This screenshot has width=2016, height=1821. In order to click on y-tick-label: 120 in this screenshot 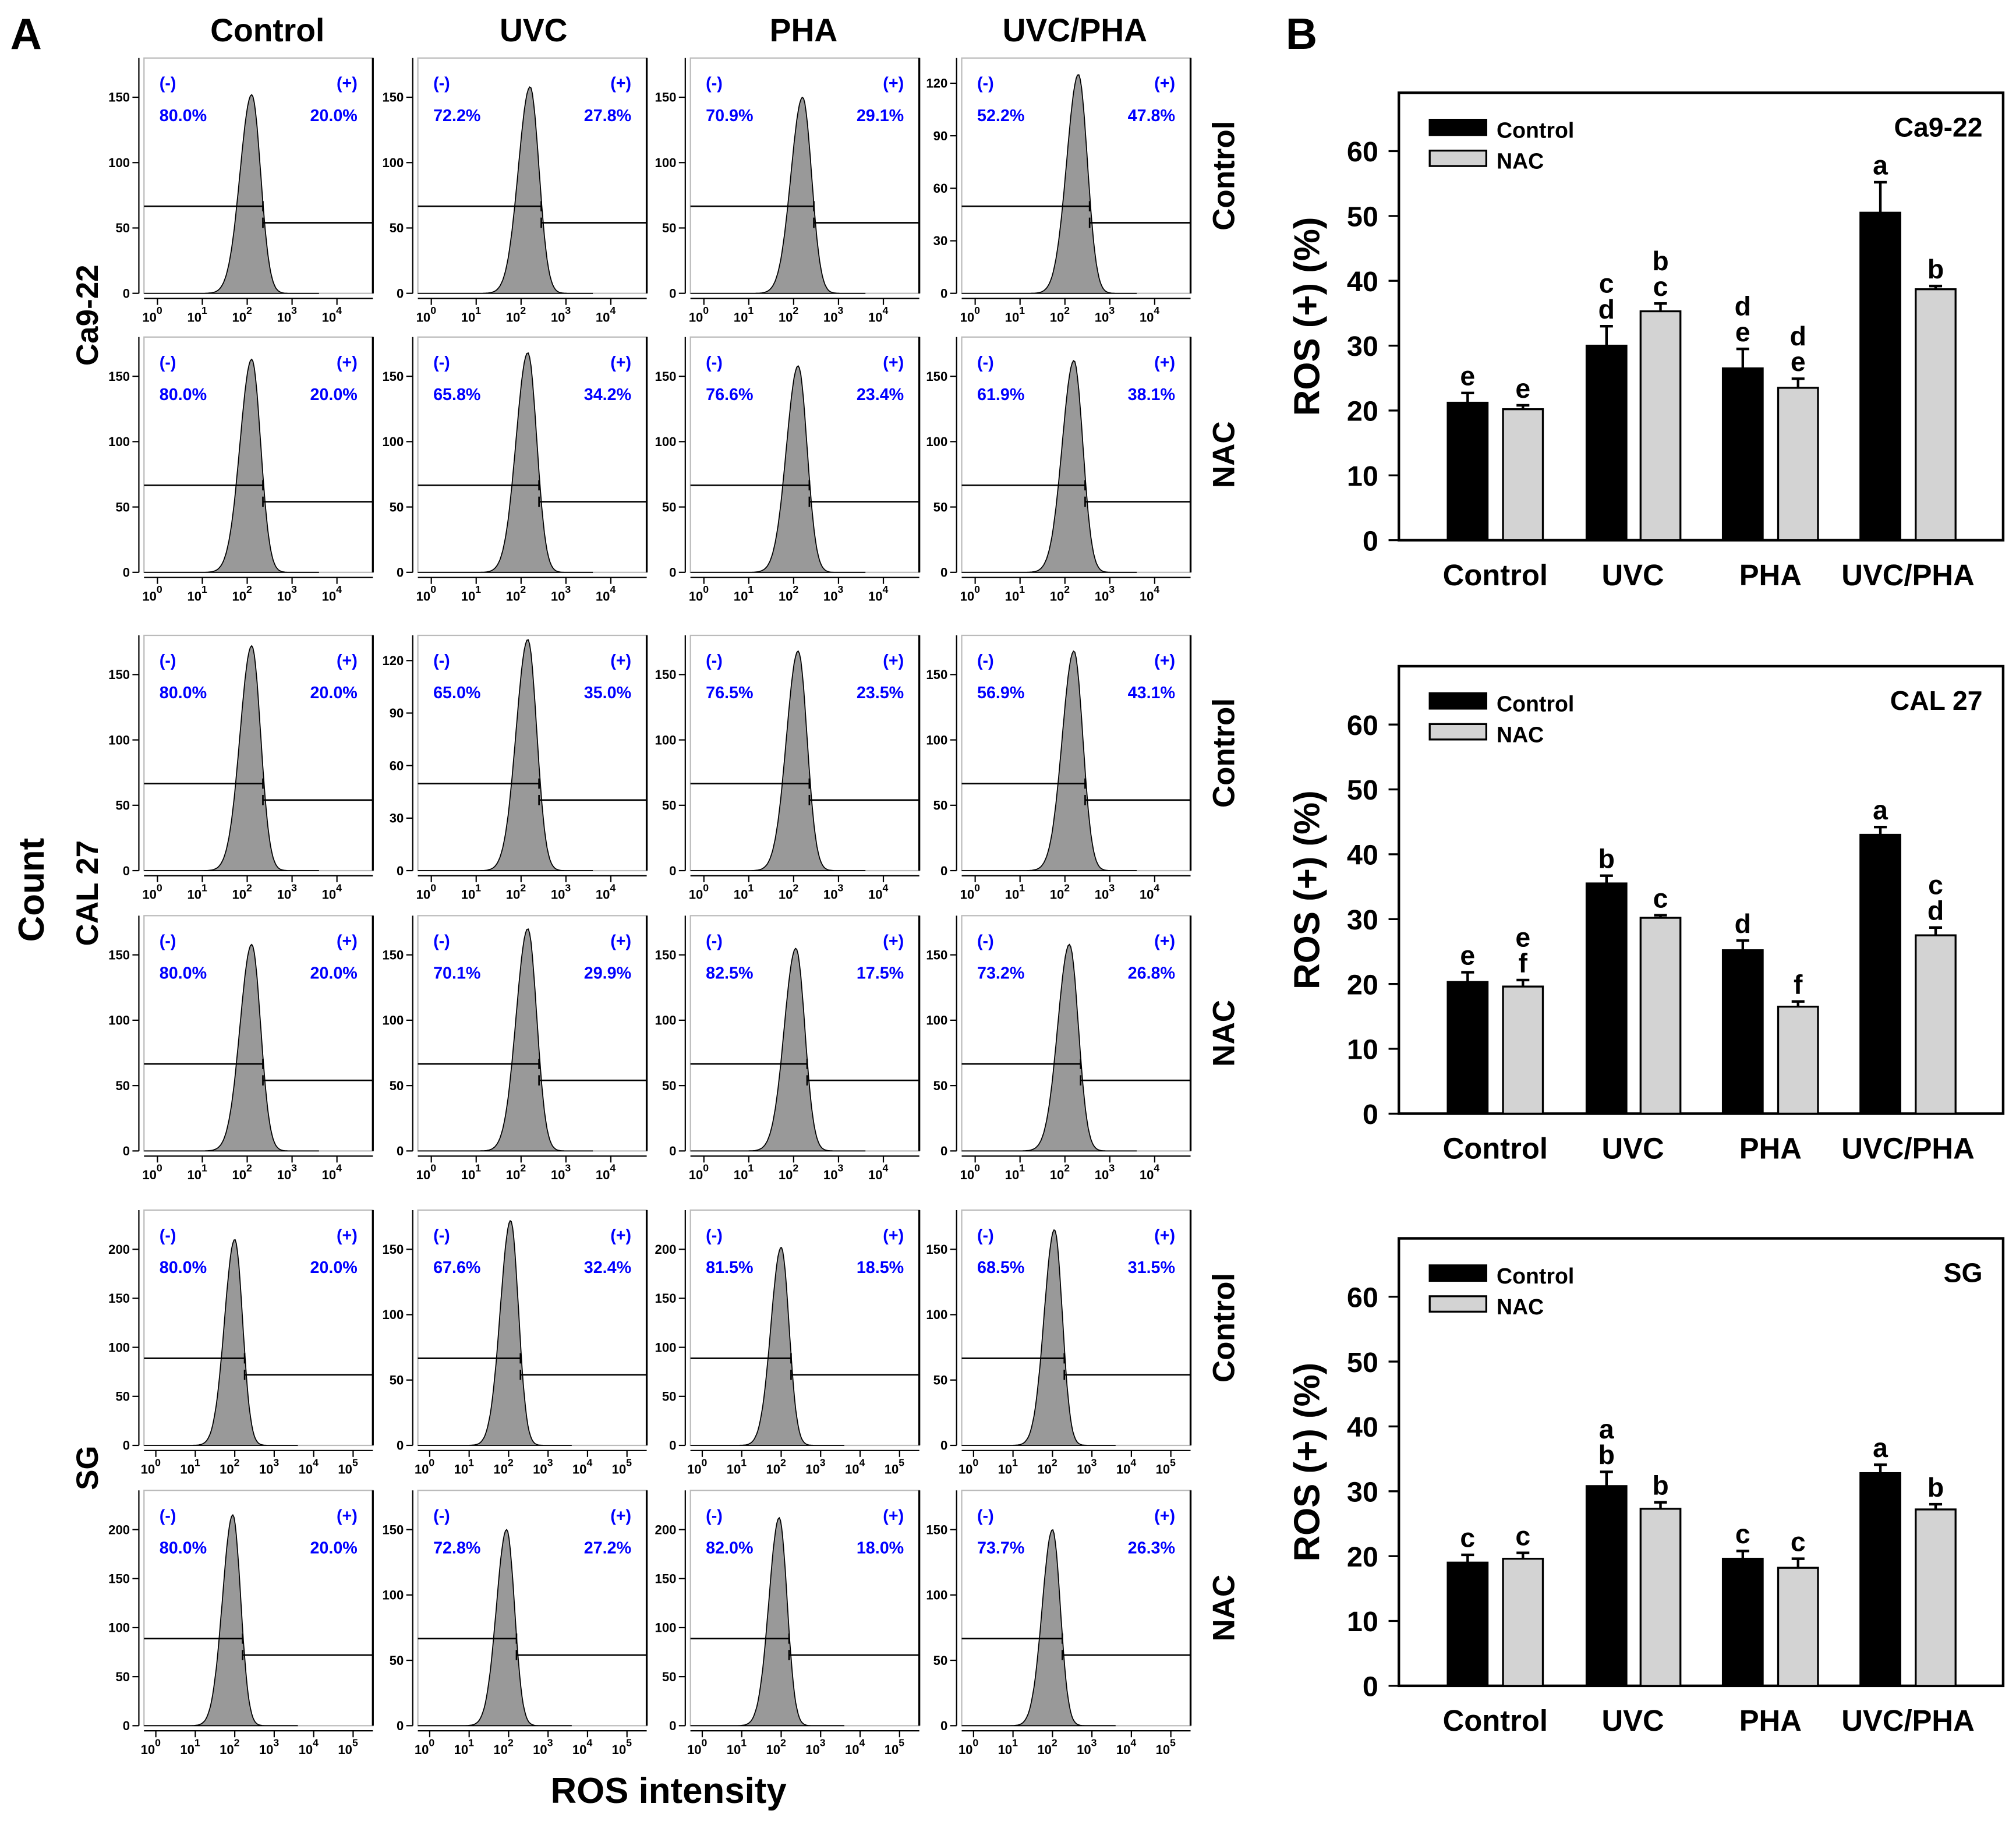, I will do `click(936, 83)`.